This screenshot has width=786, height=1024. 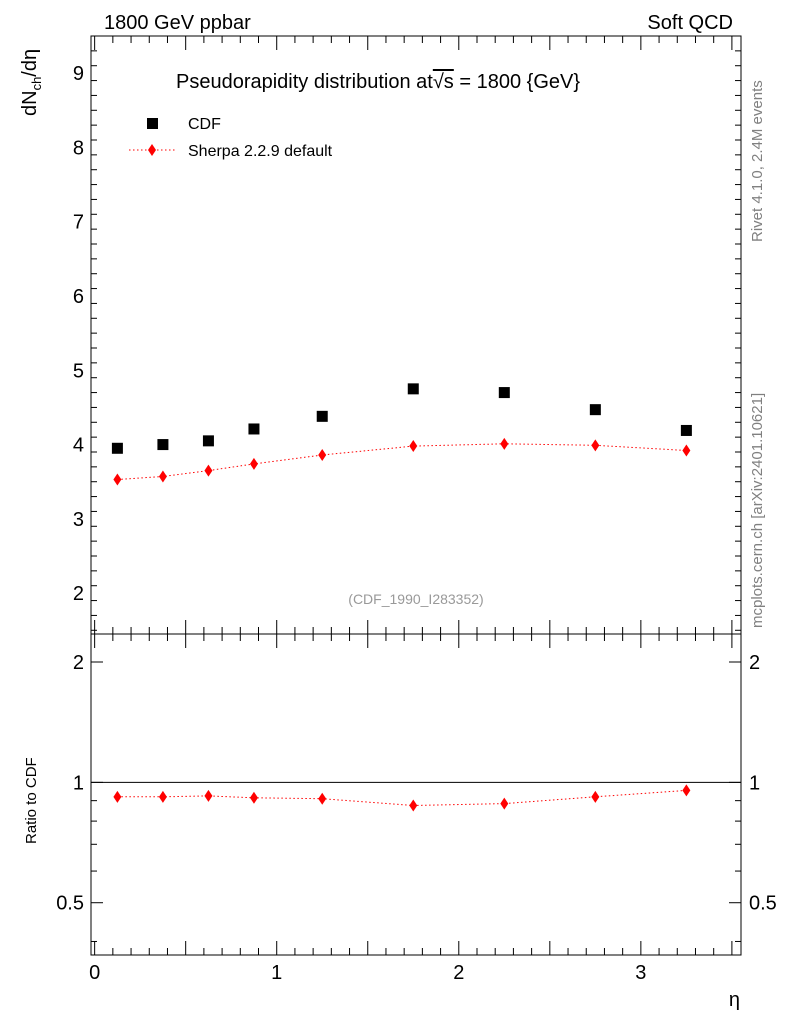 I want to click on main-y-tick-labels: 2 3 4 5 6 7 8 9, so click(x=78, y=334).